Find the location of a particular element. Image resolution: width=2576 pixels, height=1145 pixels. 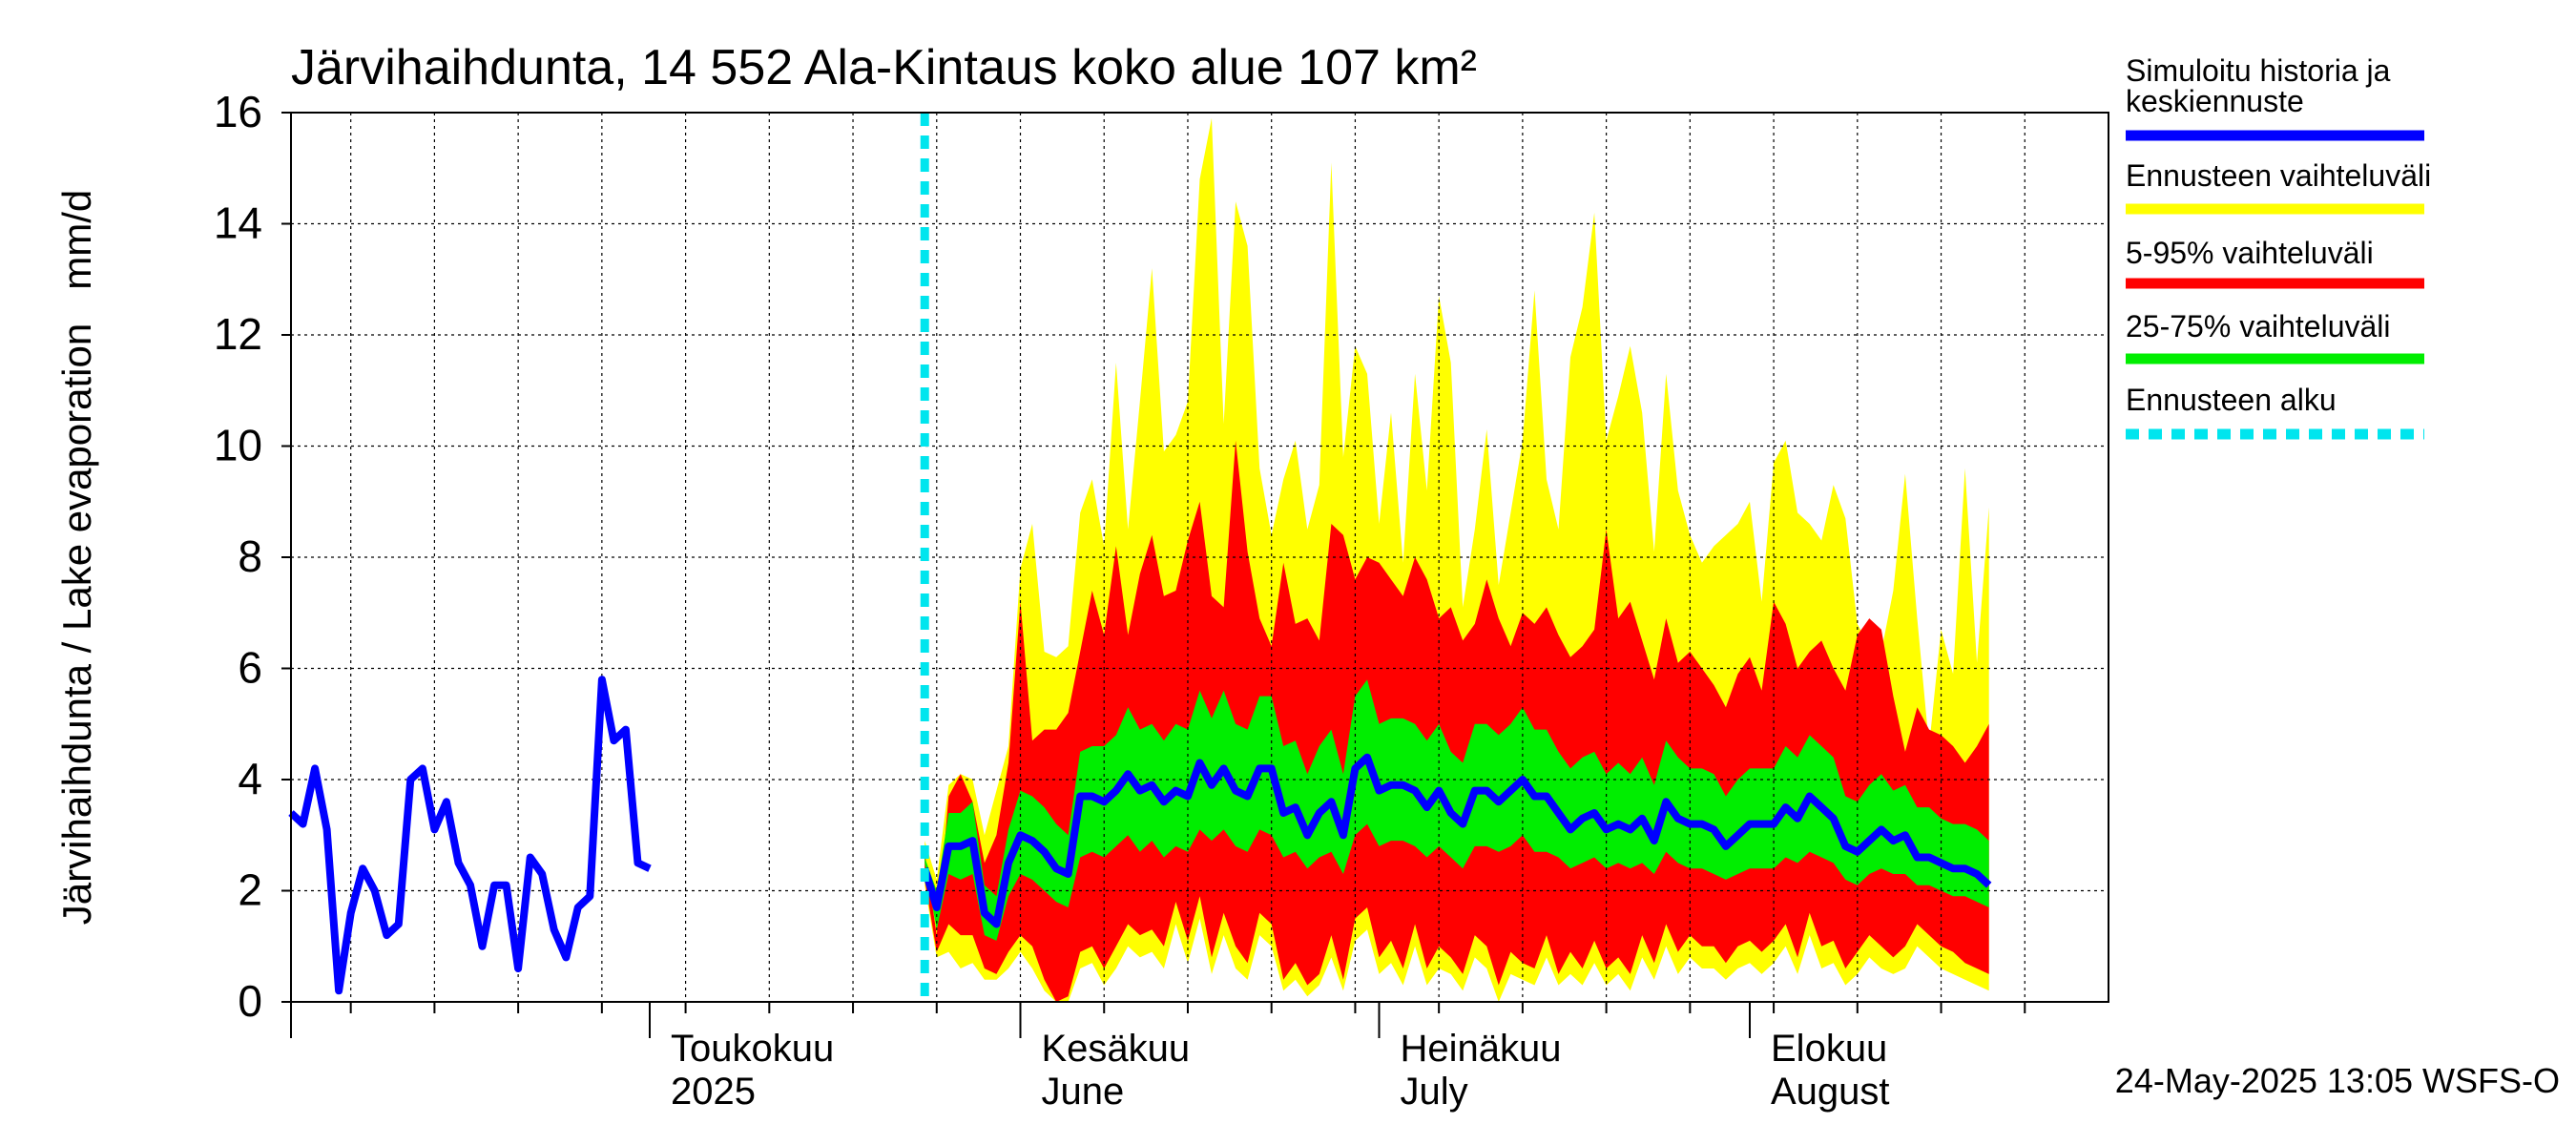

y-tick-label: 12 is located at coordinates (238, 334).